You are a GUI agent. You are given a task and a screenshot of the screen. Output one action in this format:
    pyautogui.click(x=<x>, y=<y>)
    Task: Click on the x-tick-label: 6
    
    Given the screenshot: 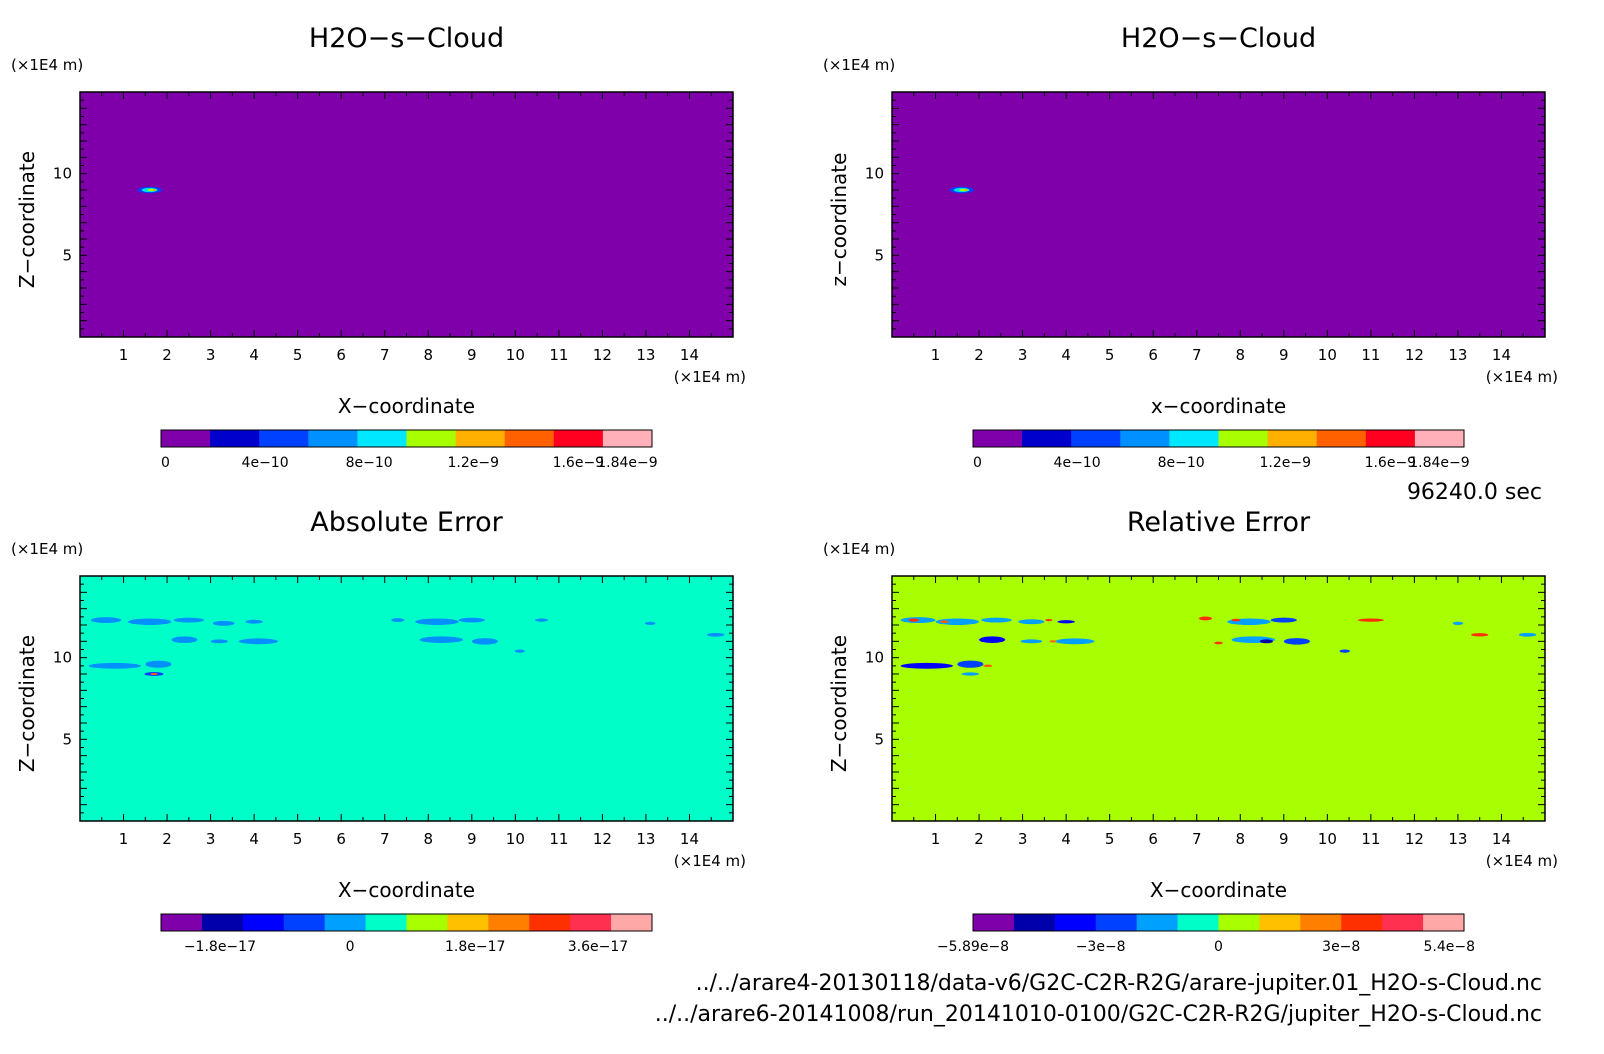 What is the action you would take?
    pyautogui.click(x=341, y=839)
    